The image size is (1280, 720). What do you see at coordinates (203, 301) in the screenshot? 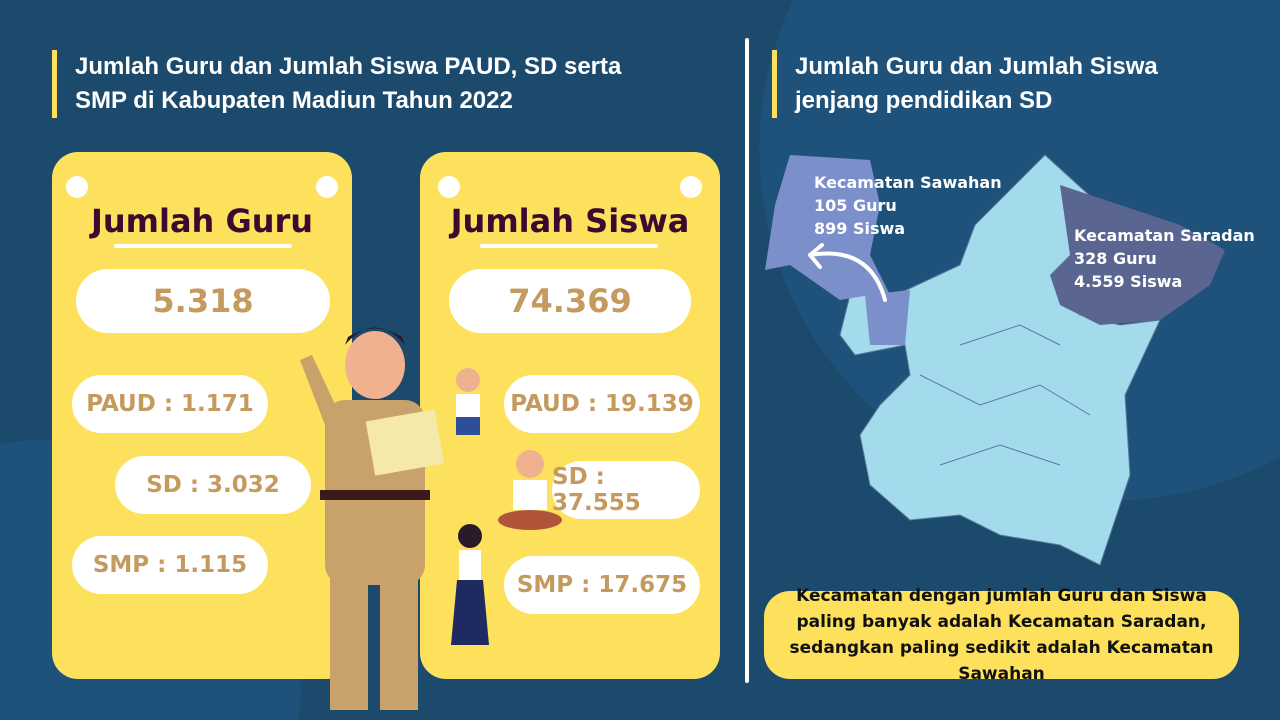
I see `guru-total: 5.318` at bounding box center [203, 301].